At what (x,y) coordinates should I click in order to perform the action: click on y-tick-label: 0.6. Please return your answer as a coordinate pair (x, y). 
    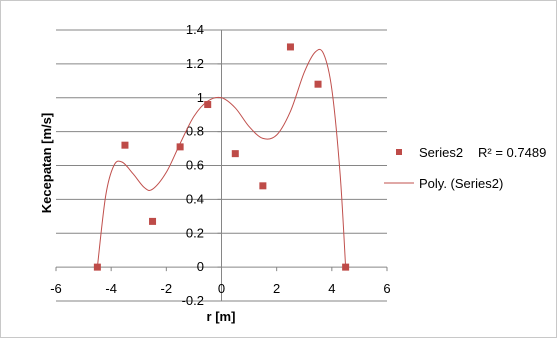
    Looking at the image, I should click on (195, 165).